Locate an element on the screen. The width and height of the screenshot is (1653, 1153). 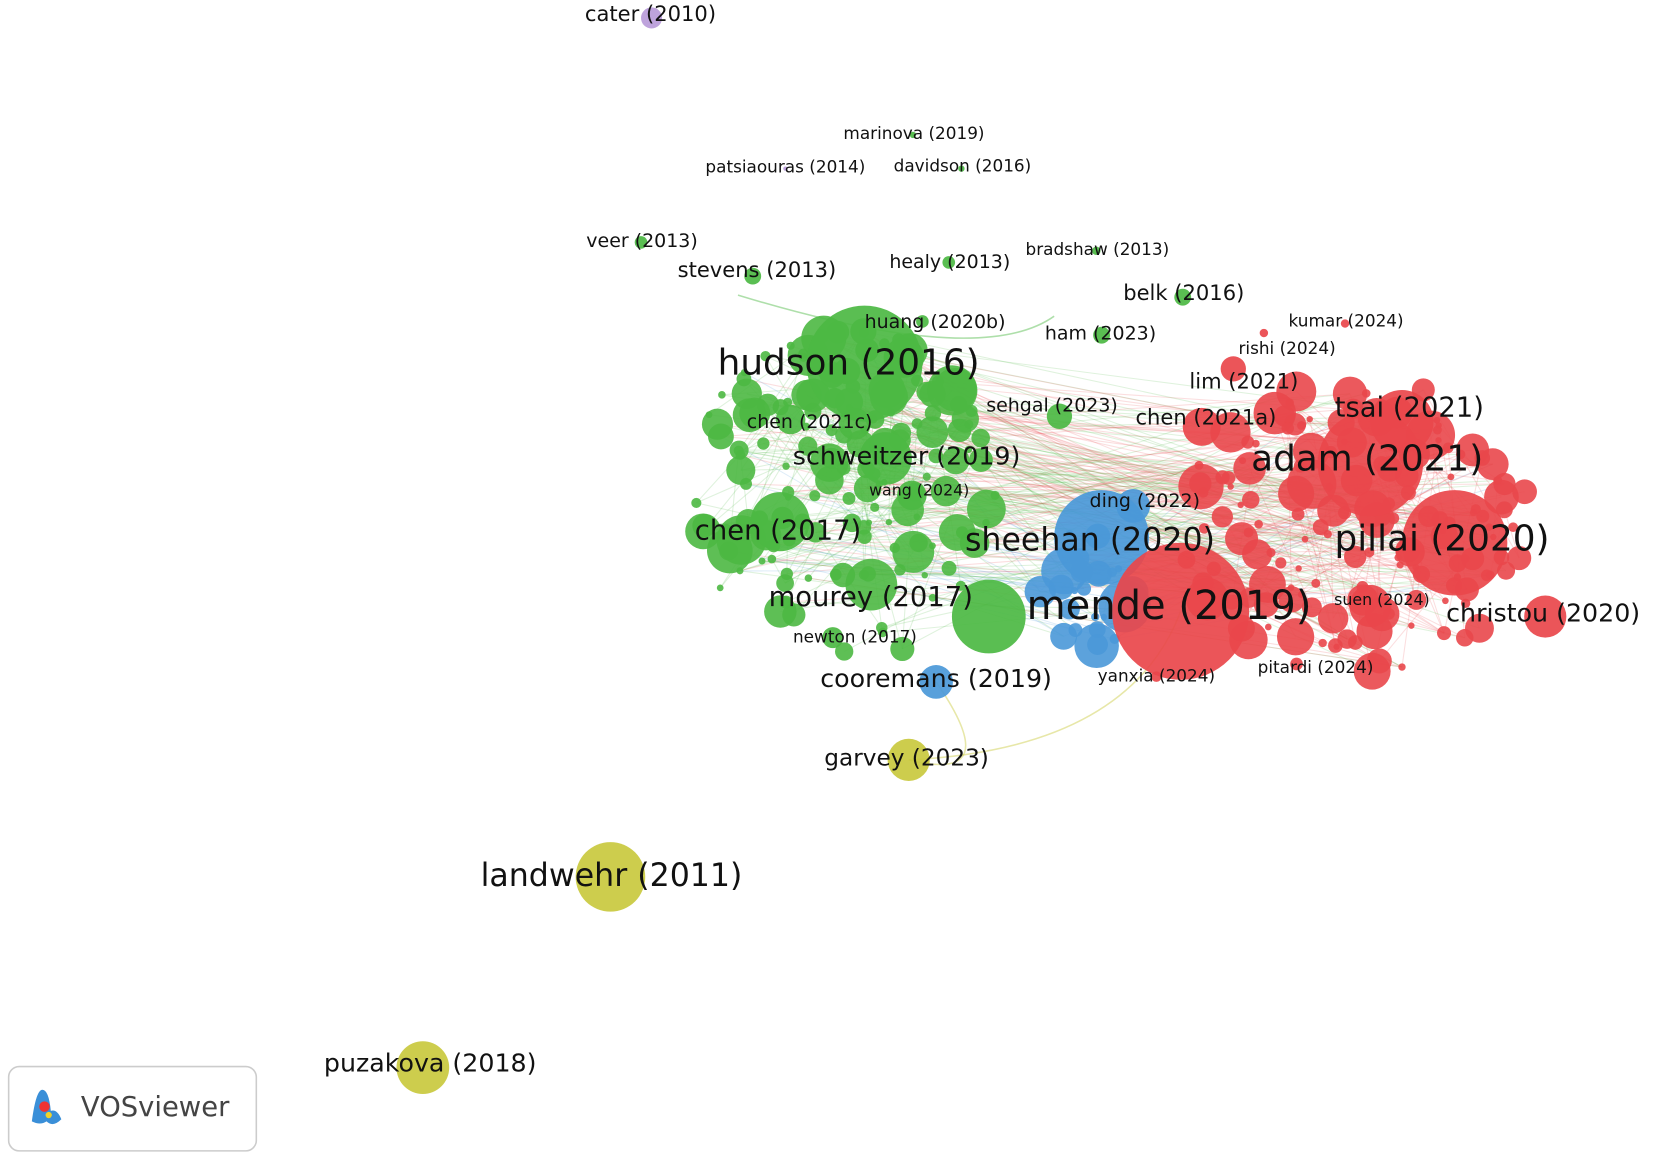
logo-box is located at coordinates (132, 1108).